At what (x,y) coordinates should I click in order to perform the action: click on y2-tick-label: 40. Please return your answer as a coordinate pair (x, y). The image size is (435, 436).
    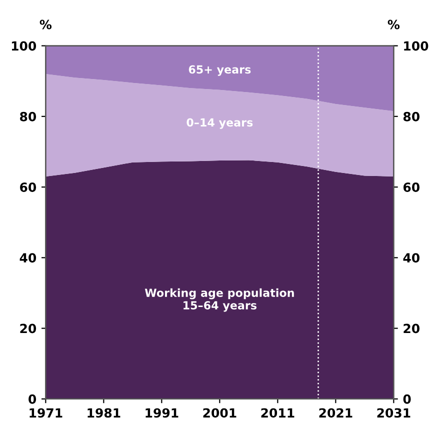
    Looking at the image, I should click on (411, 258).